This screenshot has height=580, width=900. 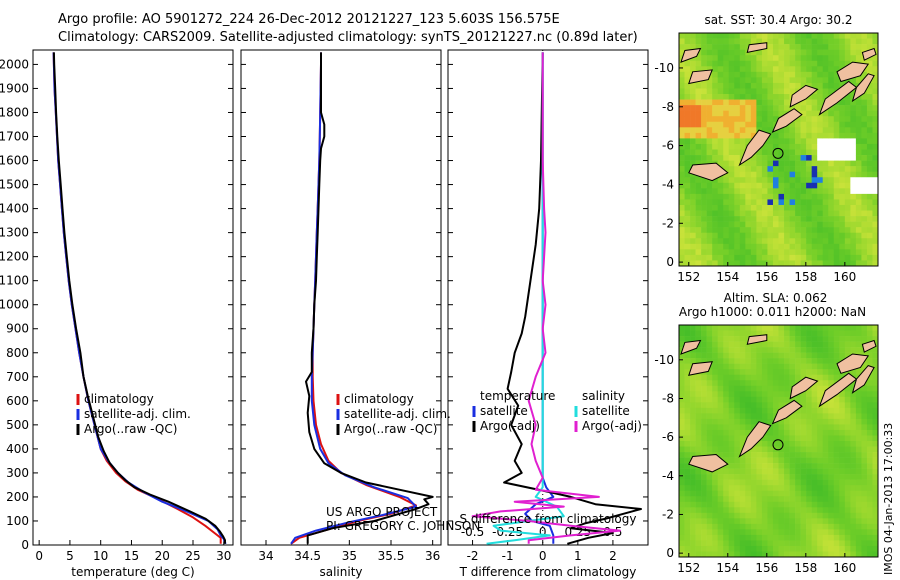 What do you see at coordinates (888, 498) in the screenshot?
I see `side-timestamp-label: IMOS 04-Jan-2013 17:00:33` at bounding box center [888, 498].